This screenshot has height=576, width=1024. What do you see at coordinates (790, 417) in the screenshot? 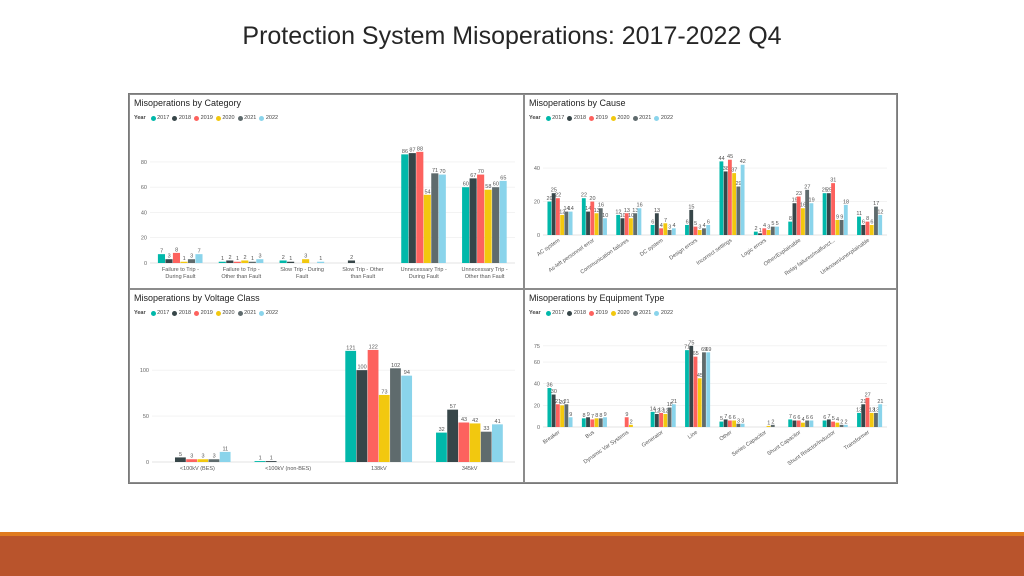
I see `data-label: 7` at bounding box center [790, 417].